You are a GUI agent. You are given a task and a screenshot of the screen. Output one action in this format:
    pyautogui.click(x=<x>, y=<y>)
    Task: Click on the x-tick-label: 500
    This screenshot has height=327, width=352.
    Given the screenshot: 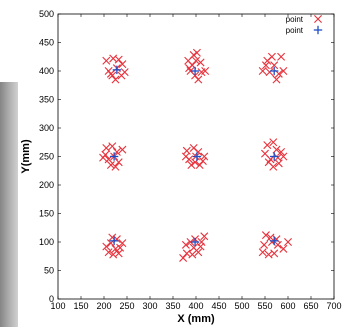 What is the action you would take?
    pyautogui.click(x=241, y=306)
    